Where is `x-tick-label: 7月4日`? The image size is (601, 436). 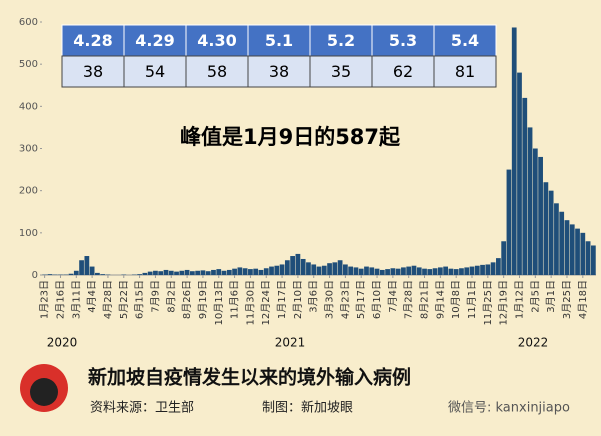
x-tick-label: 7月4日 is located at coordinates (393, 296).